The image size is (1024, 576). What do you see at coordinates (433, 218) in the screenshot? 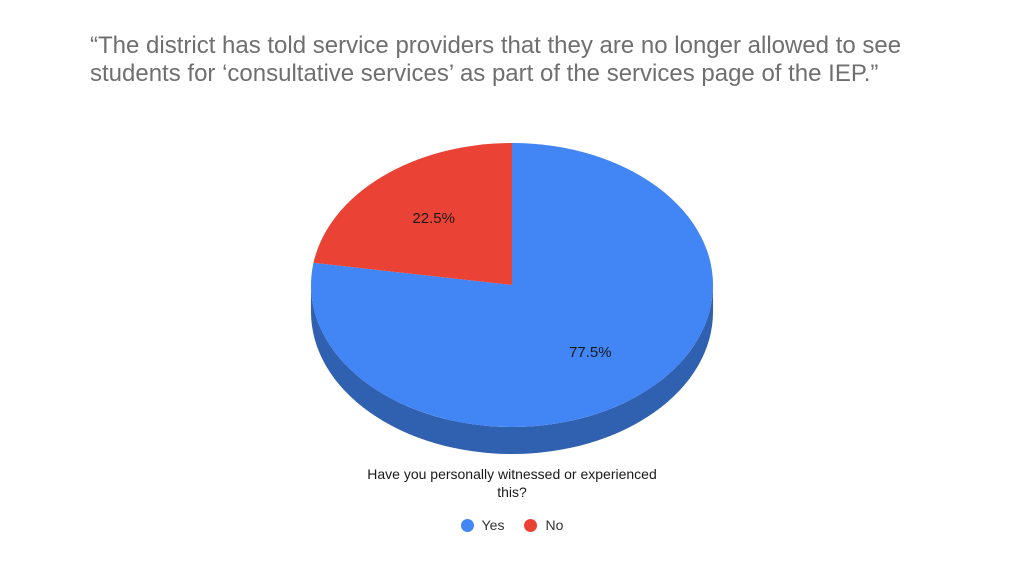
I see `slice-label-no: 22.5%` at bounding box center [433, 218].